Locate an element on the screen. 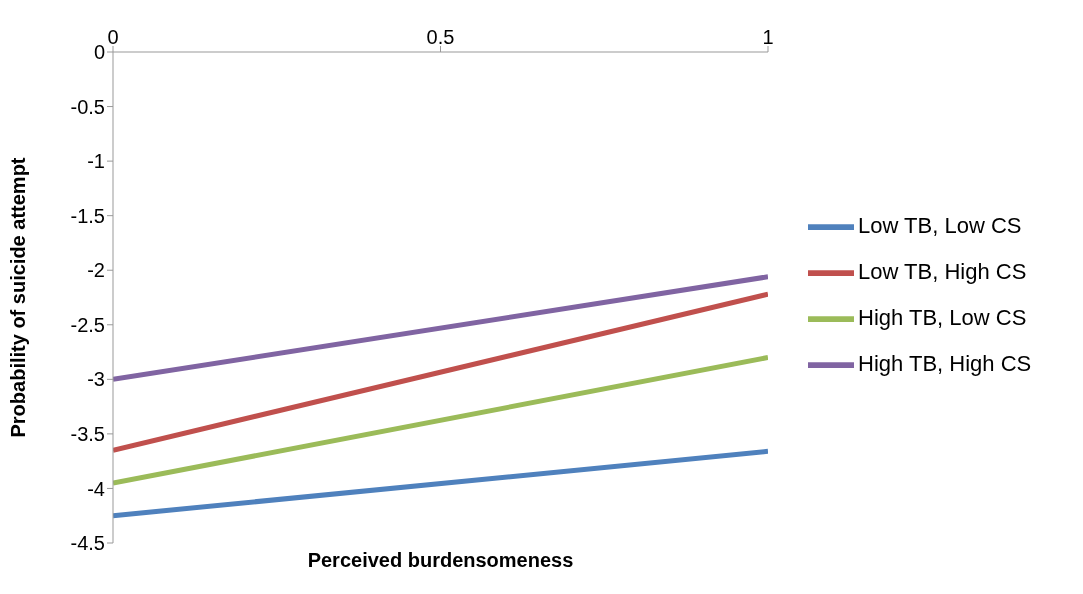 Image resolution: width=1083 pixels, height=594 pixels. x-tick-label: 0.5 is located at coordinates (440, 37).